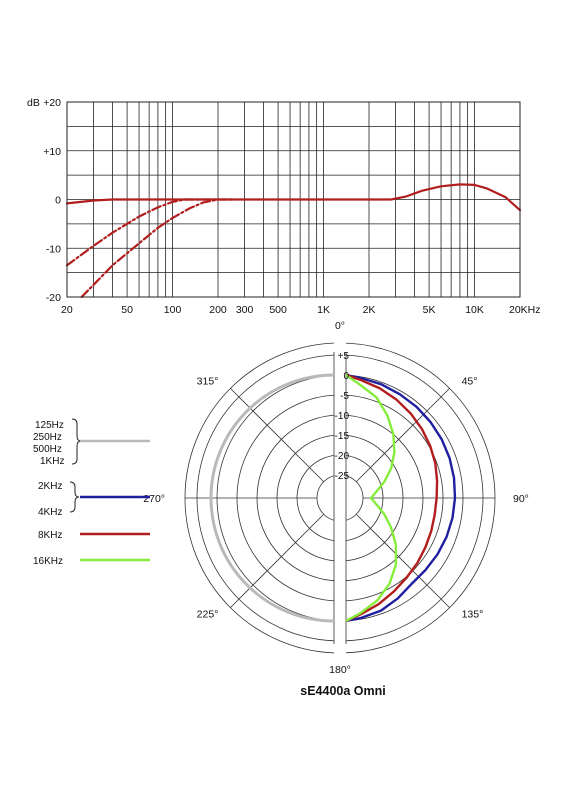  What do you see at coordinates (218, 310) in the screenshot?
I see `x-tick-label: 200` at bounding box center [218, 310].